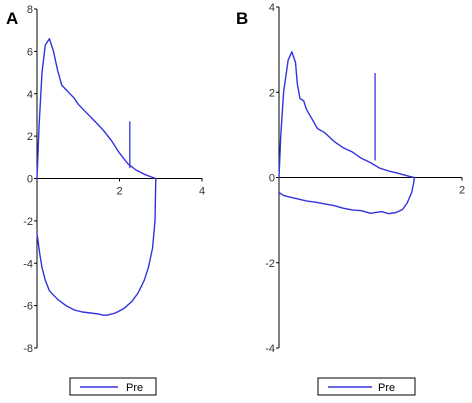 This screenshot has height=403, width=472. What do you see at coordinates (12, 18) in the screenshot?
I see `panel-a-label: A` at bounding box center [12, 18].